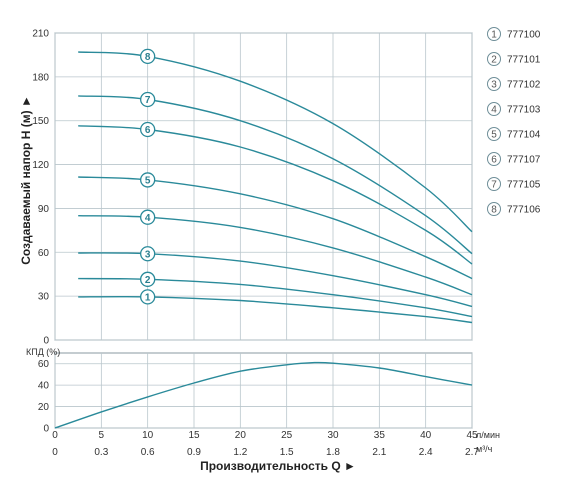 The height and width of the screenshot is (490, 570). I want to click on x-tick-label-m3h: 2.7, so click(472, 452).